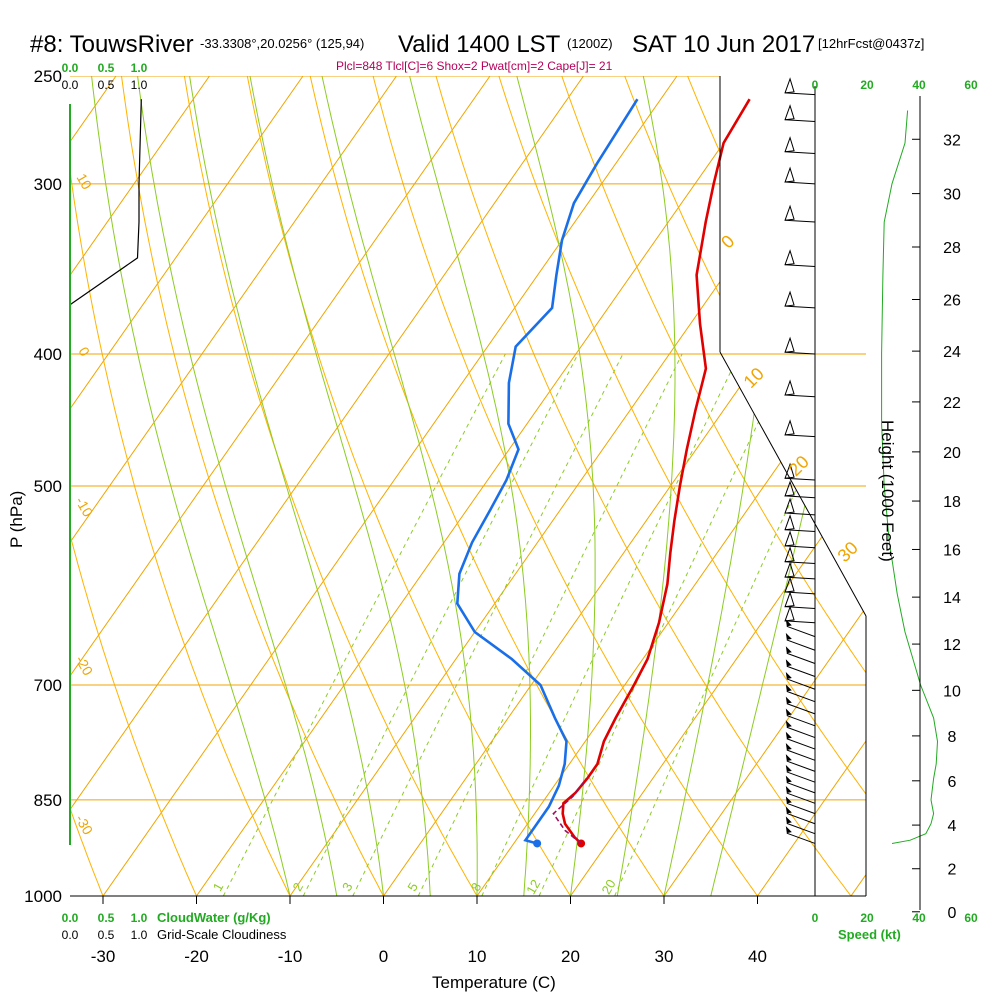  Describe the element at coordinates (569, 811) in the screenshot. I see `parcel-profile-line` at that location.